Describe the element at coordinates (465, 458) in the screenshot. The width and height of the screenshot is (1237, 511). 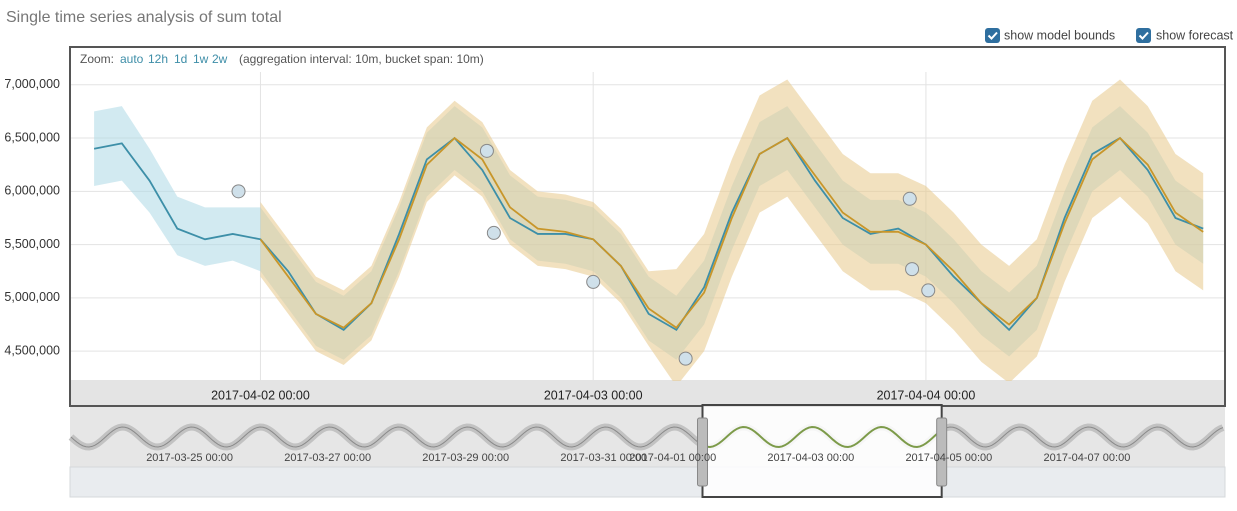
I see `context-tick-label: 2017-03-29 00:00` at that location.